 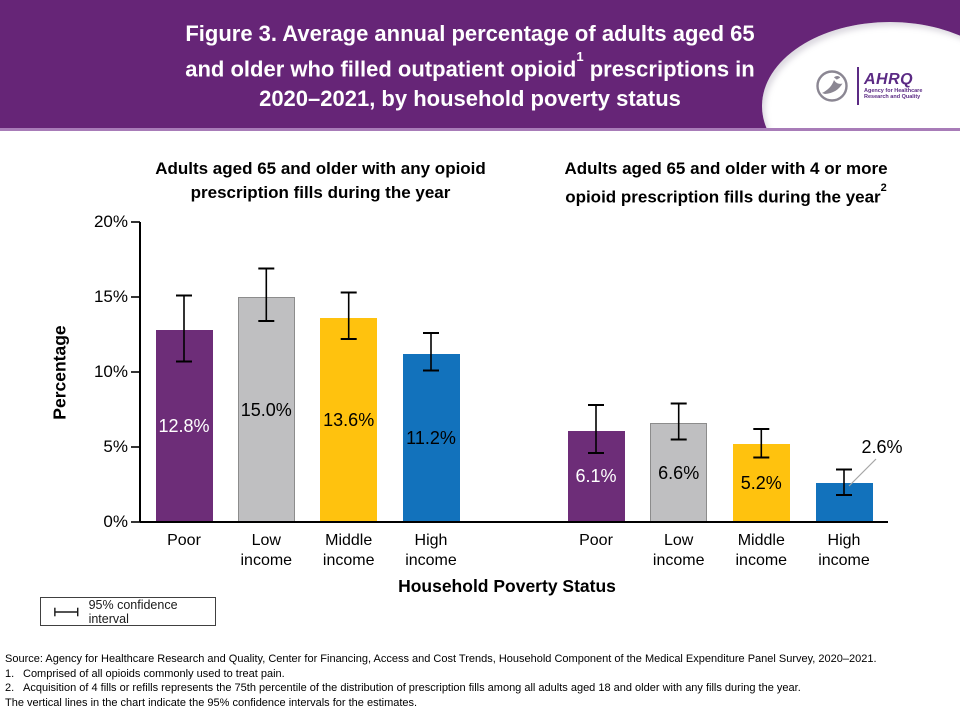 What do you see at coordinates (844, 502) in the screenshot?
I see `bar-group2-high-income` at bounding box center [844, 502].